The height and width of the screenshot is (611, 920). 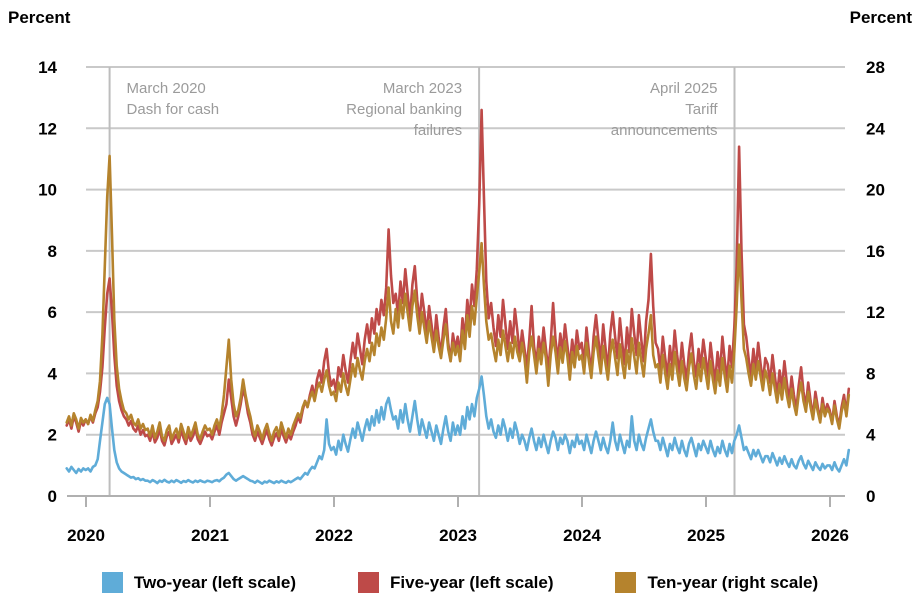 What do you see at coordinates (52, 496) in the screenshot?
I see `left-axis-tick-label: 0` at bounding box center [52, 496].